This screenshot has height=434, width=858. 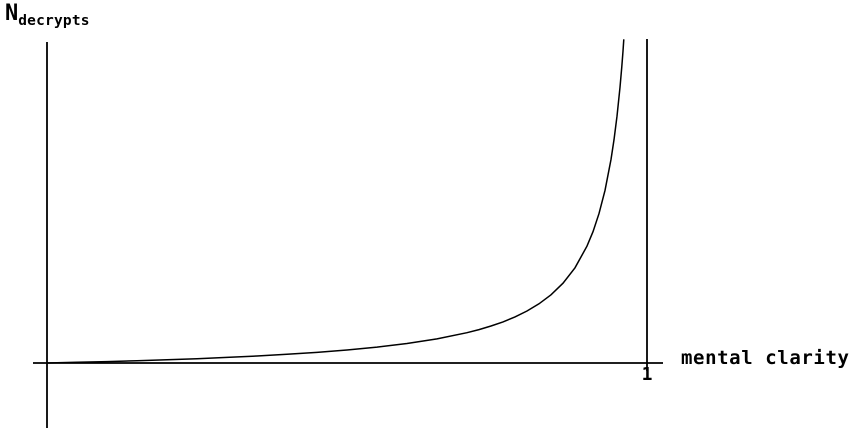 I want to click on x-axis-label: mental clarity, so click(x=765, y=358).